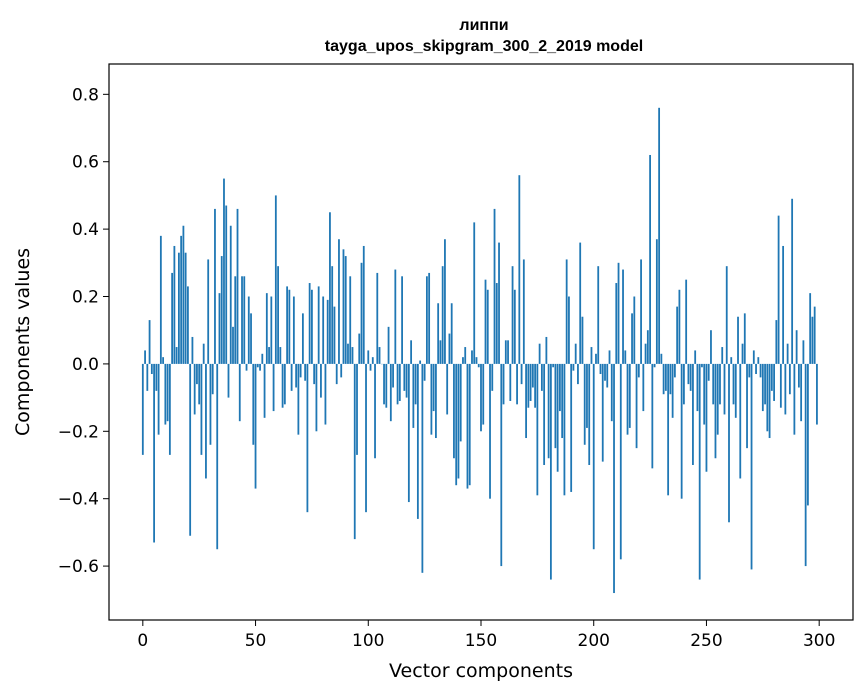 The width and height of the screenshot is (867, 696). I want to click on y-axis-ticks: −0.6 −0.4 −0.2 0.0 0.2 0.4 0.6 0.8, so click(83, 331).